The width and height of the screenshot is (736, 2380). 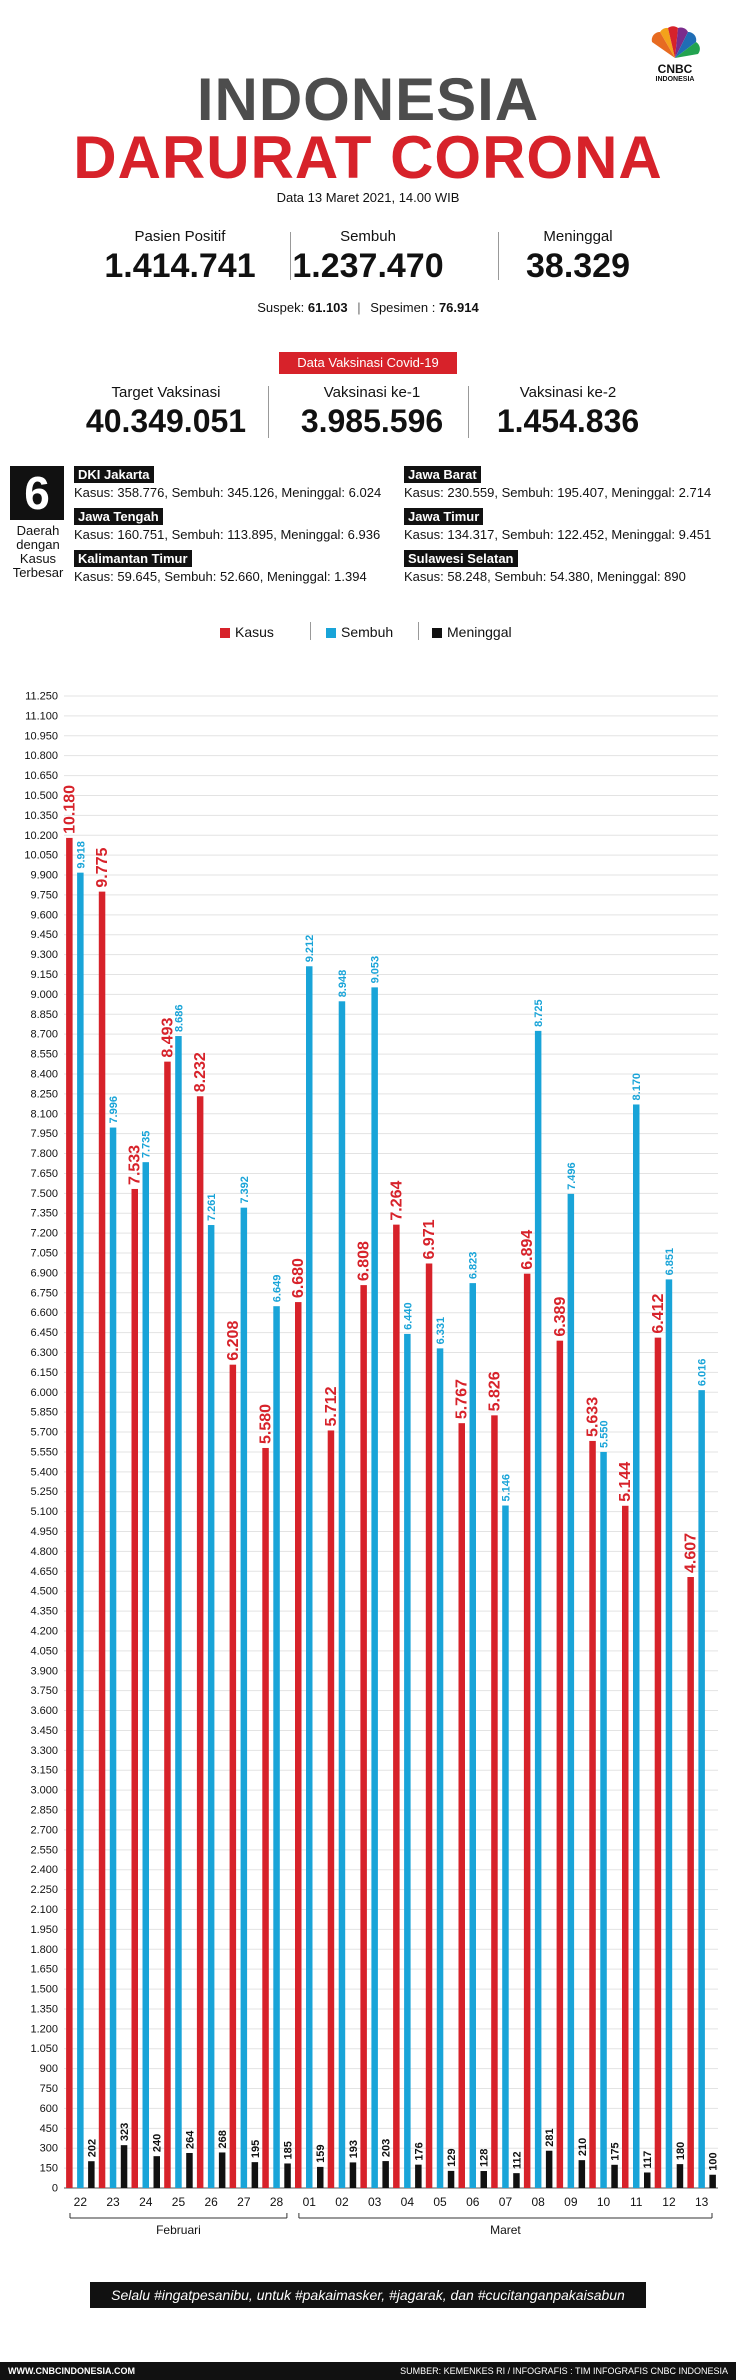 What do you see at coordinates (41, 736) in the screenshot?
I see `y-tick-label: 10.950` at bounding box center [41, 736].